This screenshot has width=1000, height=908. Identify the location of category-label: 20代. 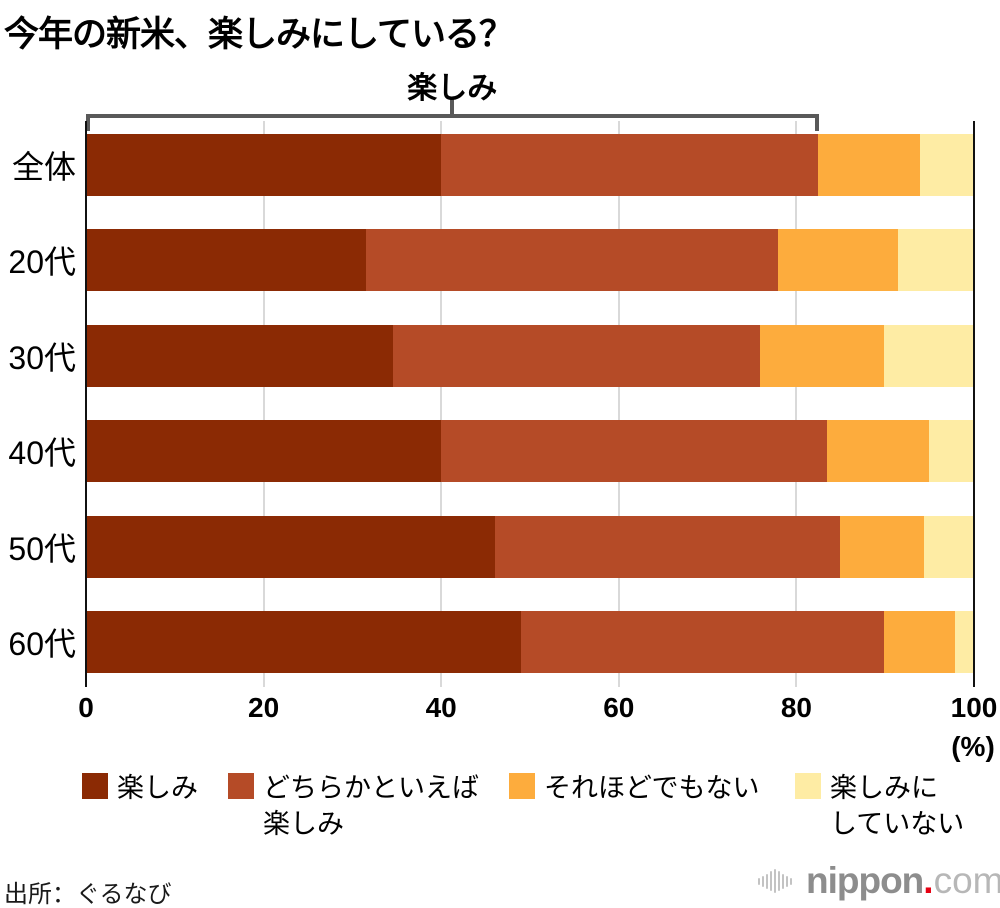
(42, 262).